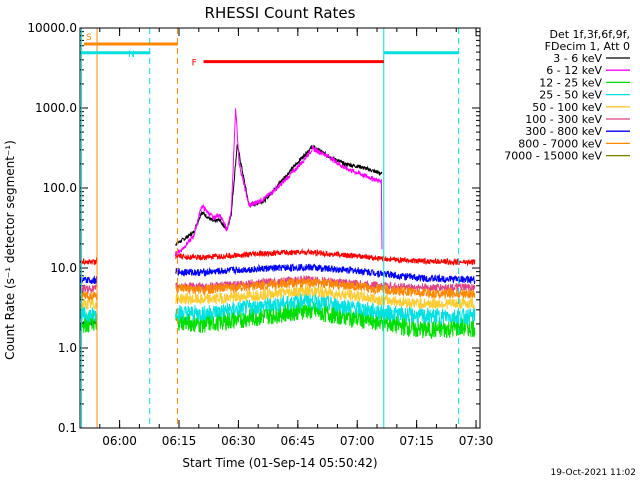 The height and width of the screenshot is (480, 640). What do you see at coordinates (131, 55) in the screenshot?
I see `flag-bar-label-n: N` at bounding box center [131, 55].